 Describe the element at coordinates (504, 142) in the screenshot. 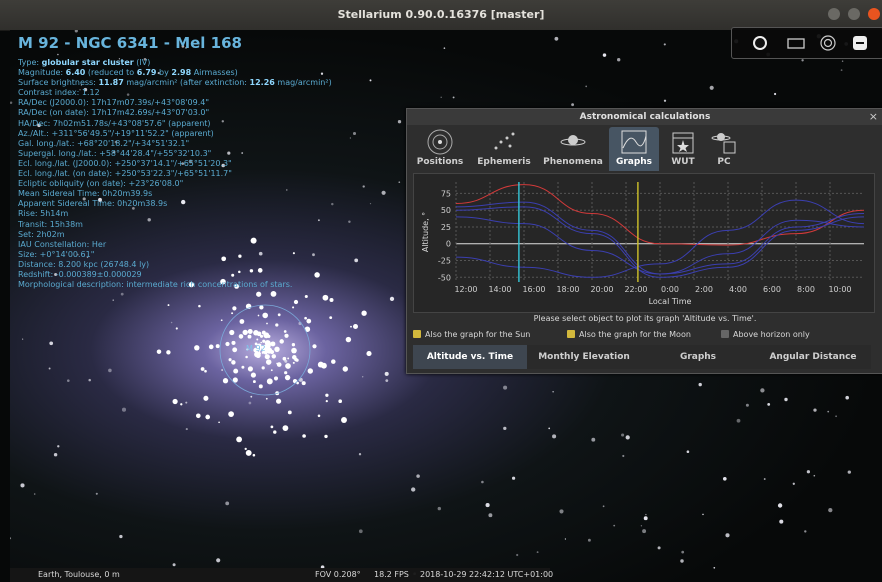

I see `ephemeris-icon` at that location.